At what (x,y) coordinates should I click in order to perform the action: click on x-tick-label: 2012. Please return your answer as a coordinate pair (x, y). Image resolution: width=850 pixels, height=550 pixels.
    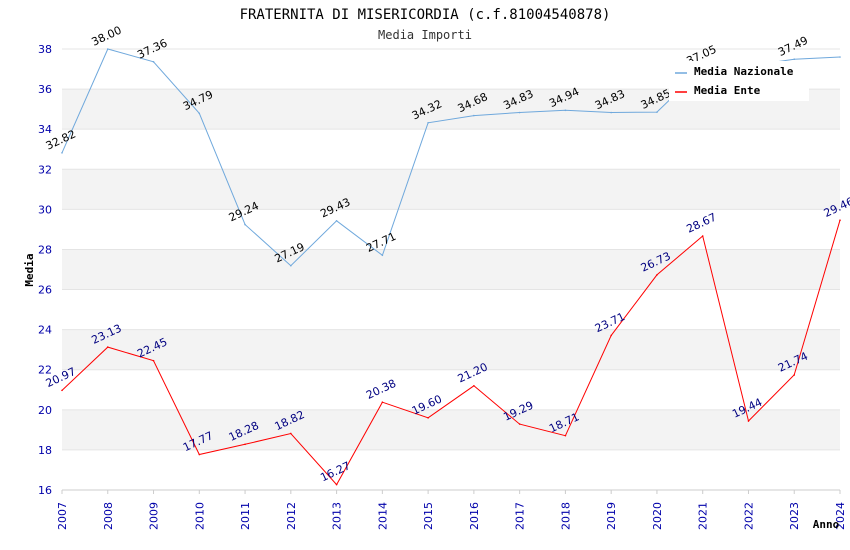
    Looking at the image, I should click on (291, 516).